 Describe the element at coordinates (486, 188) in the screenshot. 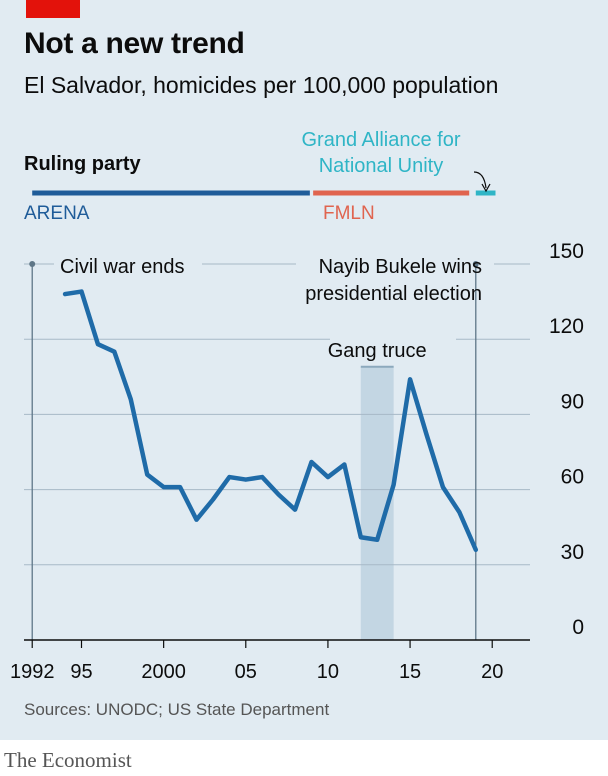

I see `gana-connector-arrow` at that location.